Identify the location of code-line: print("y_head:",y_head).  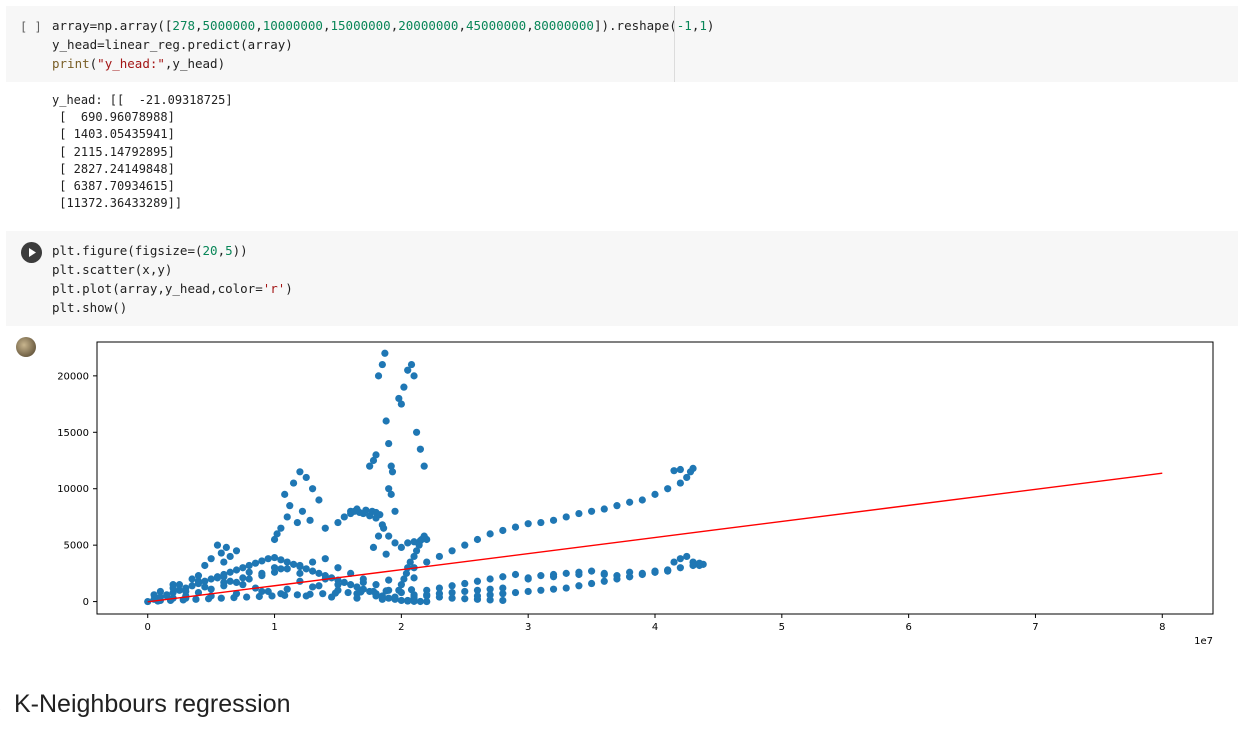
(383, 63).